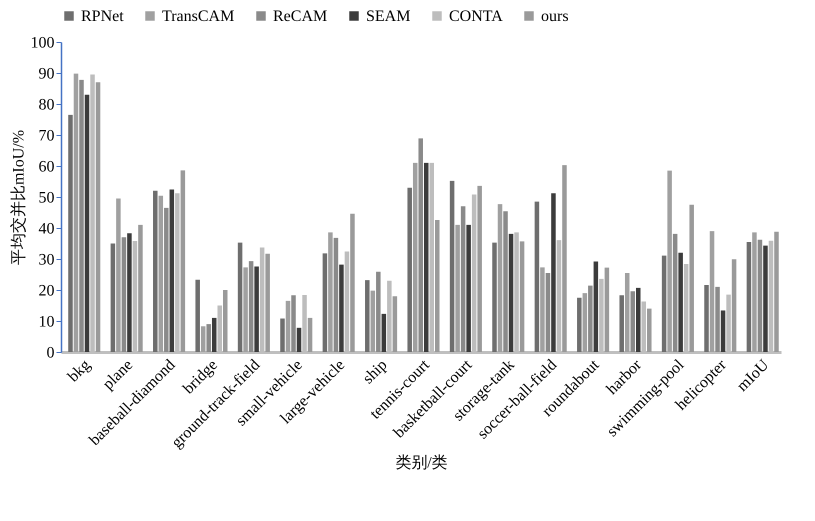  What do you see at coordinates (19, 198) in the screenshot?
I see `y-axis-title: 平均交并比mIoU/%` at bounding box center [19, 198].